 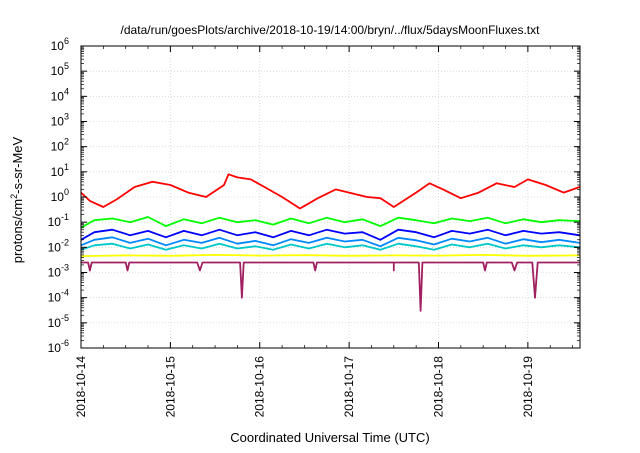 I want to click on y-tick-label: 10⁶, so click(x=60, y=44).